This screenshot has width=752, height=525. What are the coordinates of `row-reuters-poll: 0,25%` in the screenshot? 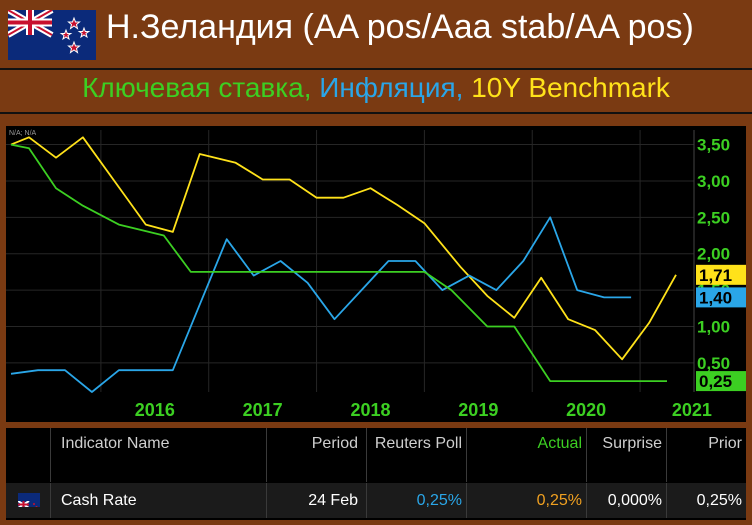 It's located at (416, 500).